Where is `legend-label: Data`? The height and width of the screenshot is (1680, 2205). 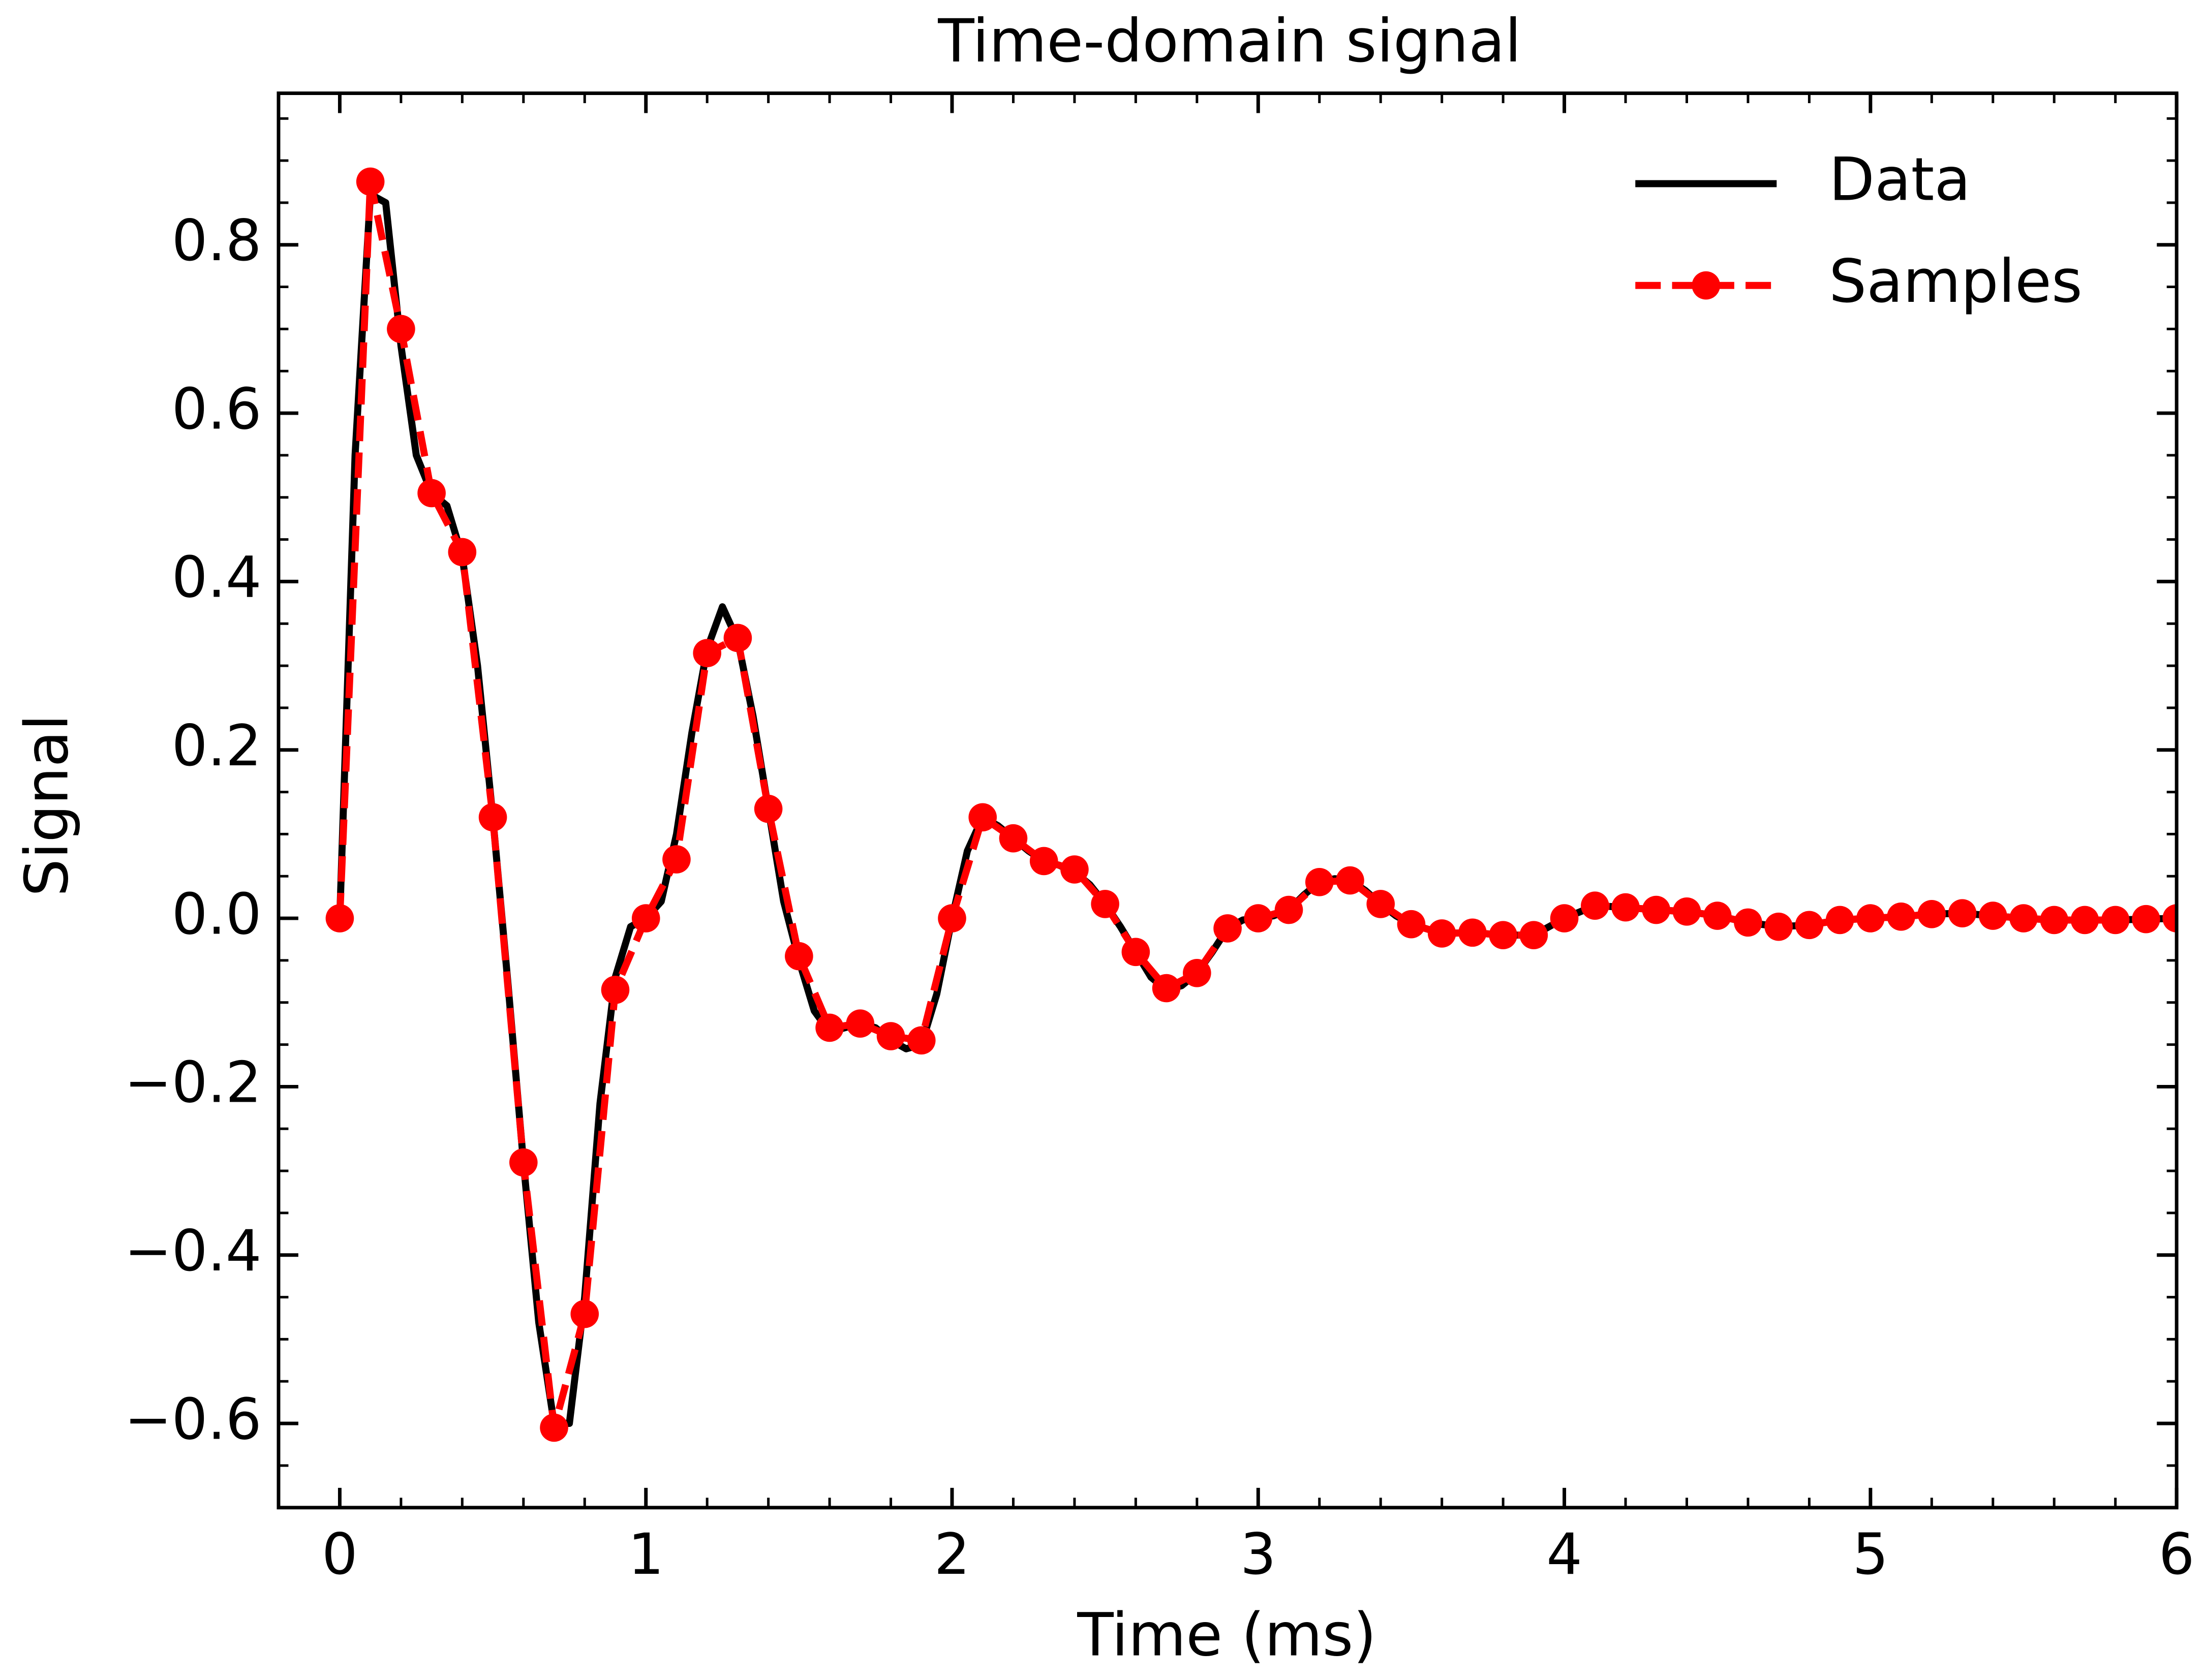
legend-label: Data is located at coordinates (1900, 179).